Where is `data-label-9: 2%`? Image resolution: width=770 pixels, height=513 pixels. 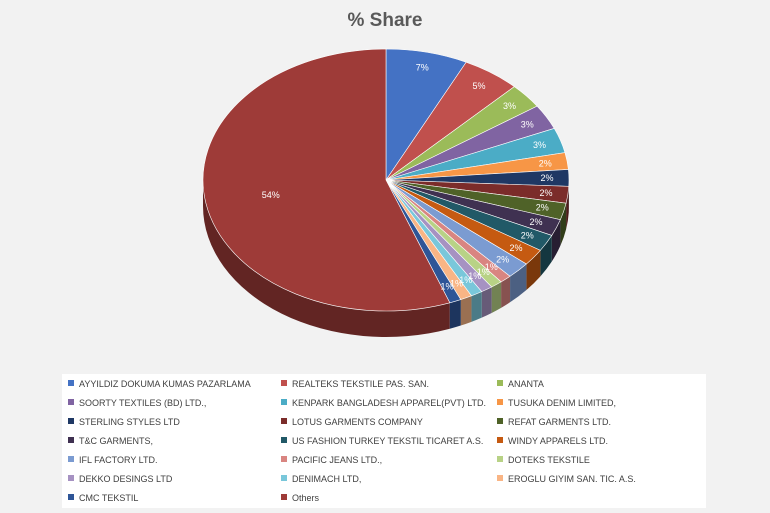
data-label-9: 2% is located at coordinates (535, 222).